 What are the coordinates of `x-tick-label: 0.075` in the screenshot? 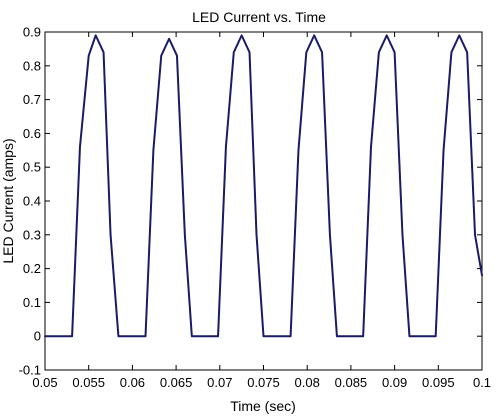 It's located at (263, 382).